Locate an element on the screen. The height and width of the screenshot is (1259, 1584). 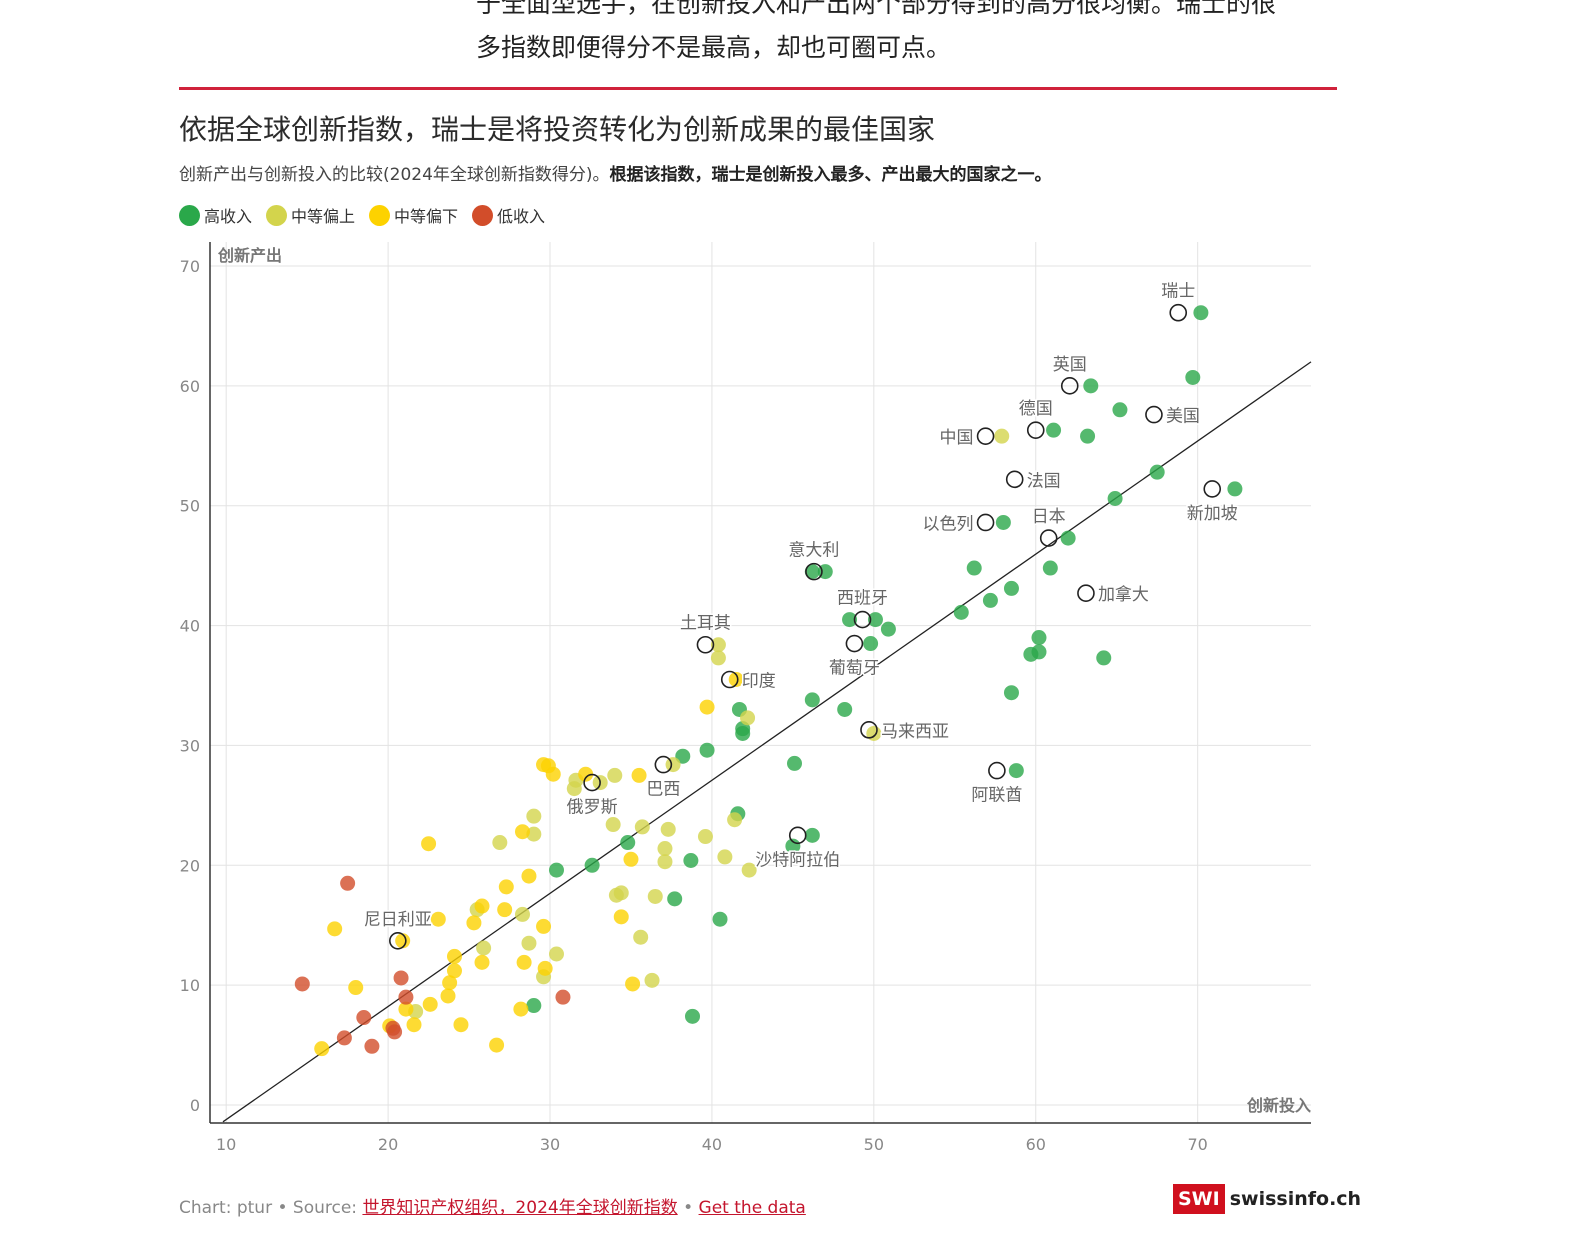
swissinfo-logo: SWI swissinfo.ch is located at coordinates (1267, 1199).